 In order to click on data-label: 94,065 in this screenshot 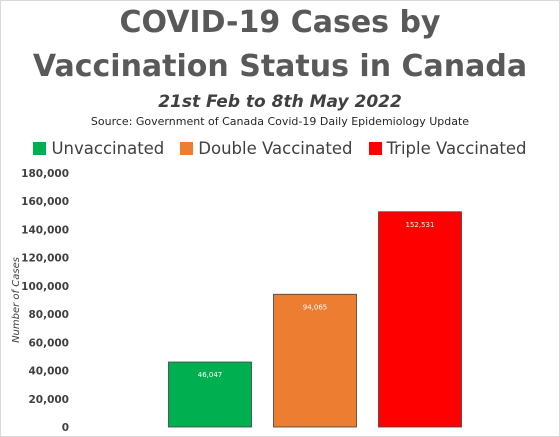, I will do `click(315, 307)`.